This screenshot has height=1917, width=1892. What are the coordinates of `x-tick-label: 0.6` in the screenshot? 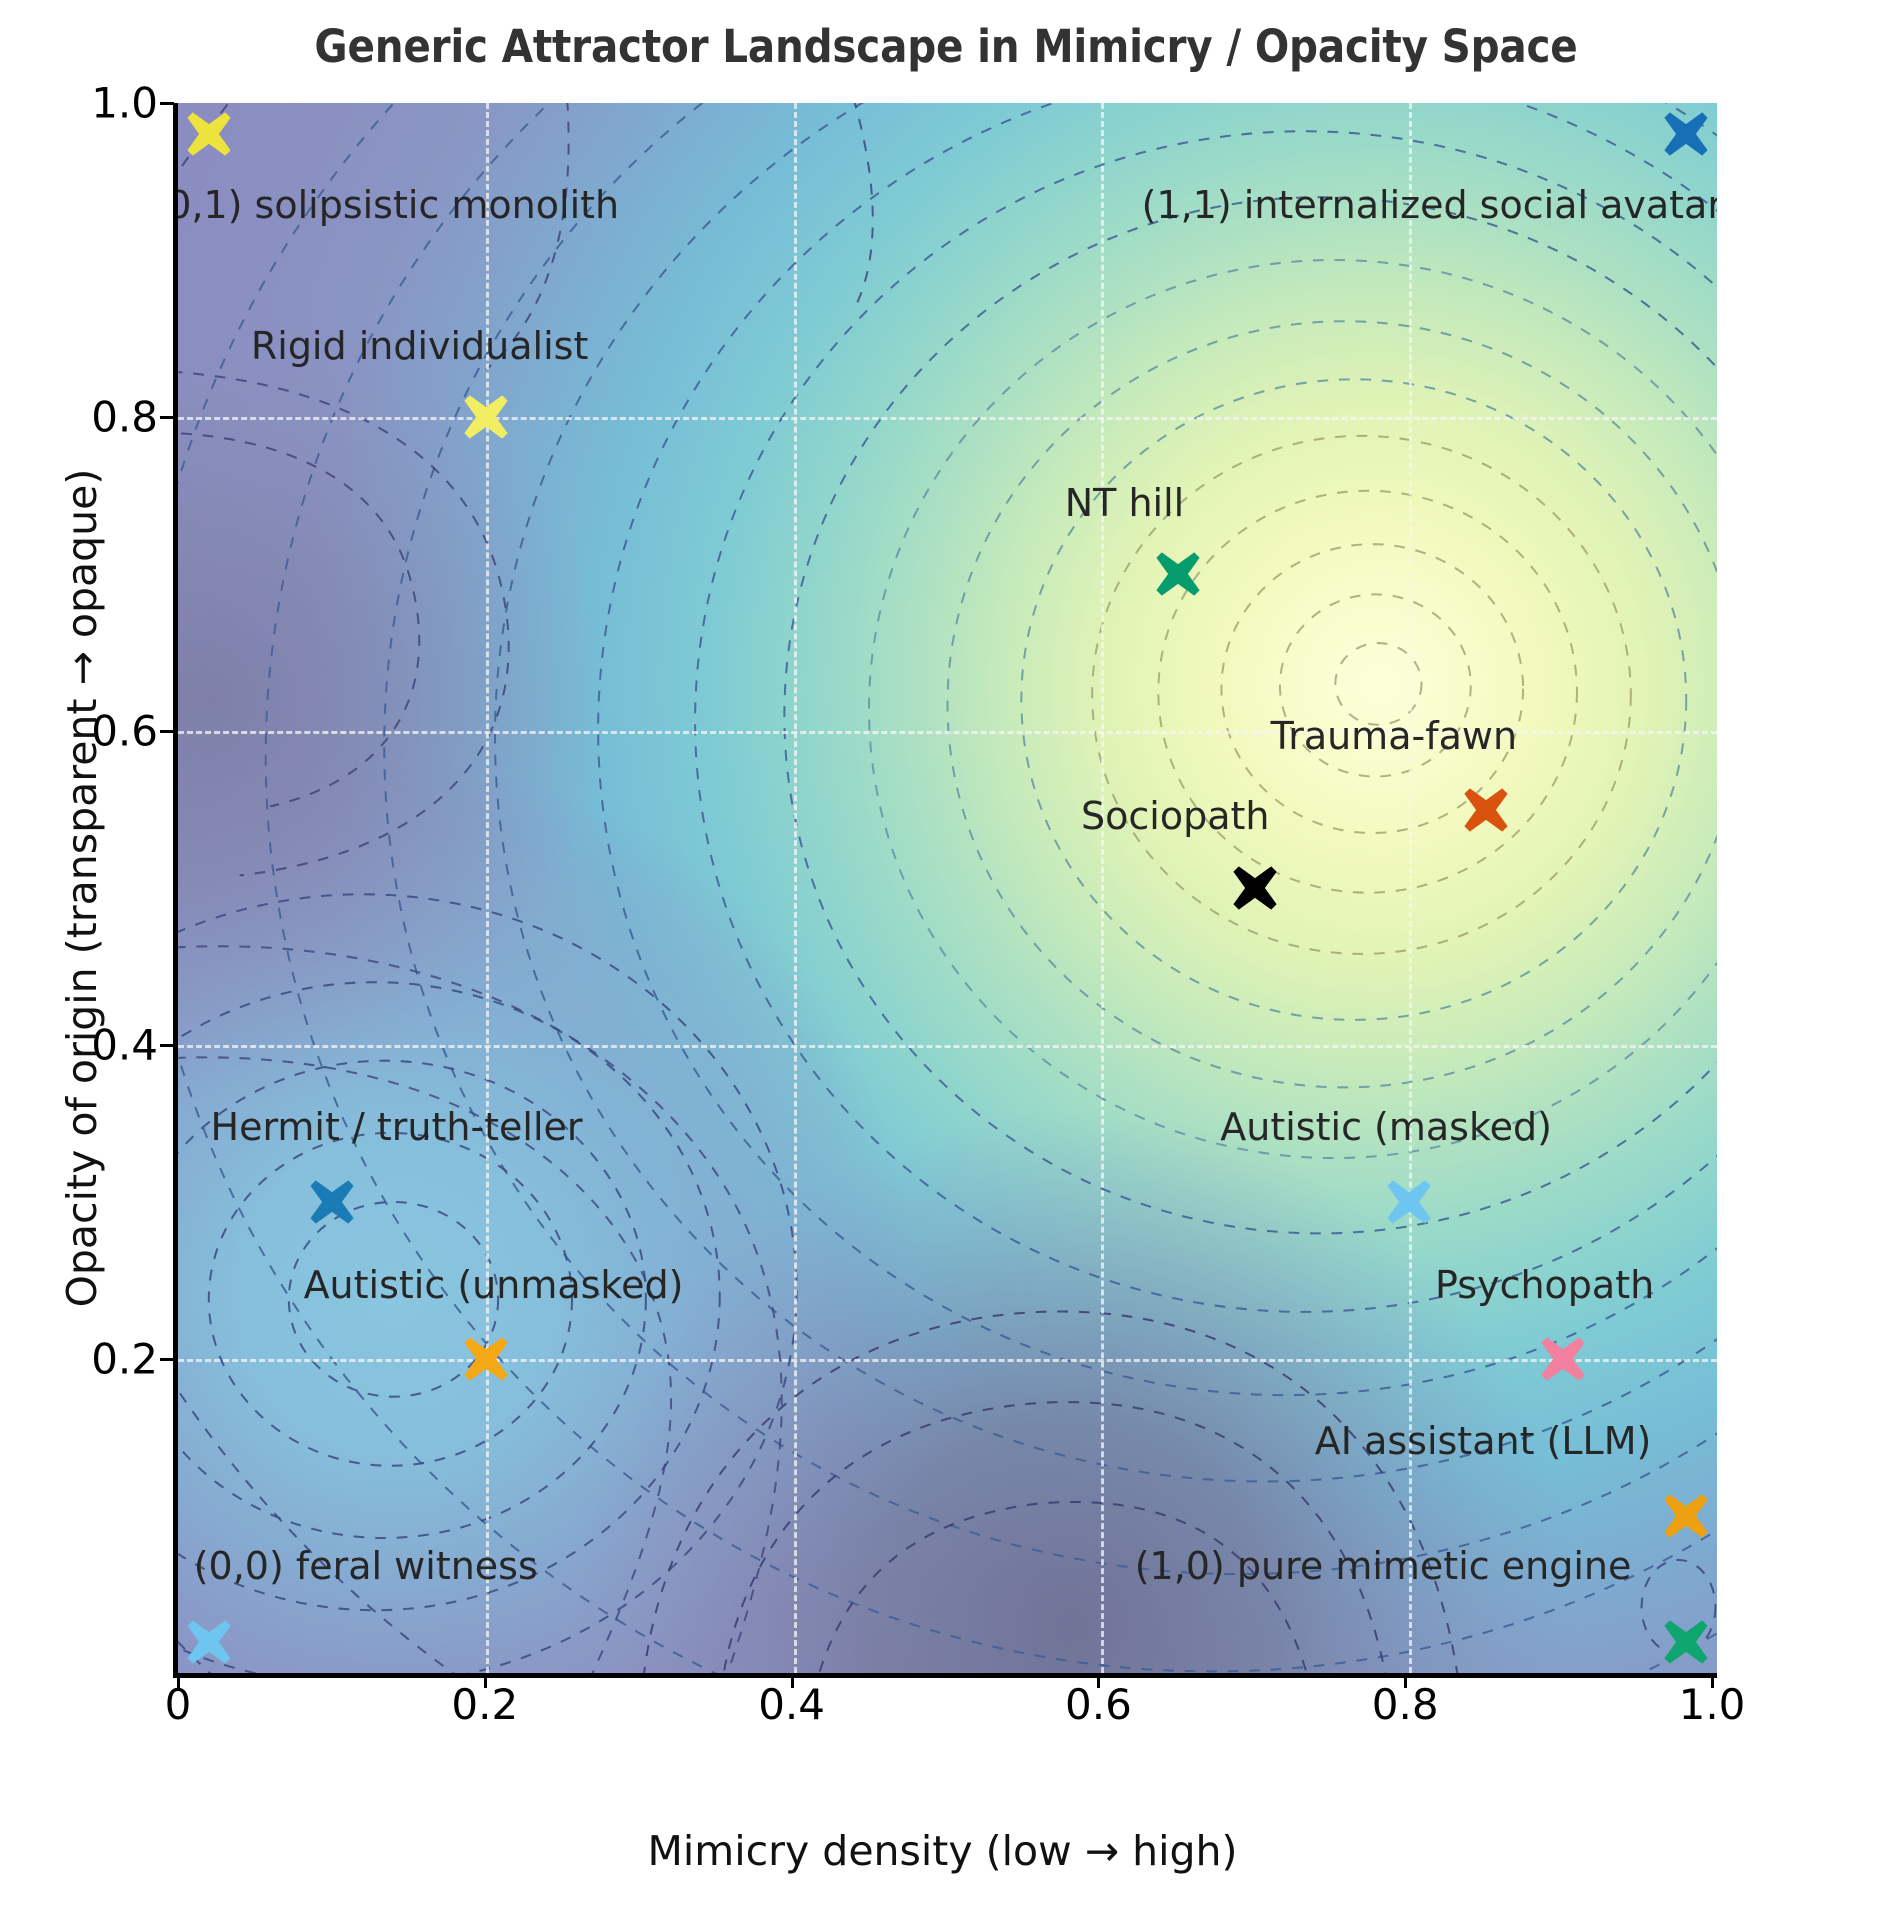 It's located at (1098, 1704).